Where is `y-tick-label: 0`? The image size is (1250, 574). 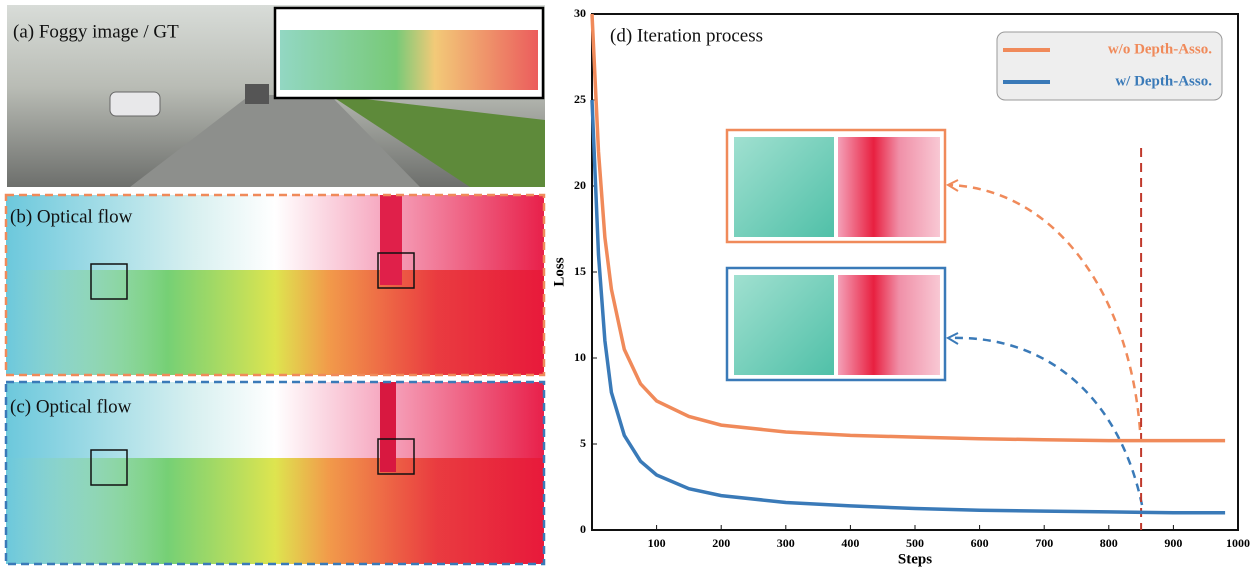
y-tick-label: 0 is located at coordinates (583, 529).